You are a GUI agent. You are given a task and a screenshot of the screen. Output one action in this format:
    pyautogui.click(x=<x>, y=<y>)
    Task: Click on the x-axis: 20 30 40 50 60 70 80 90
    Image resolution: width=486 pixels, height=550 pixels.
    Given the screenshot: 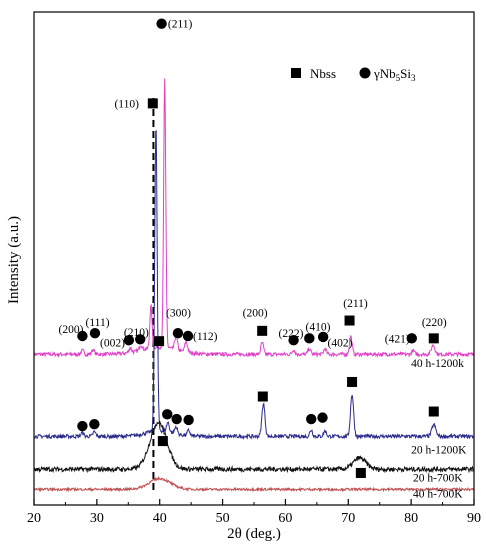 What is the action you would take?
    pyautogui.click(x=254, y=512)
    